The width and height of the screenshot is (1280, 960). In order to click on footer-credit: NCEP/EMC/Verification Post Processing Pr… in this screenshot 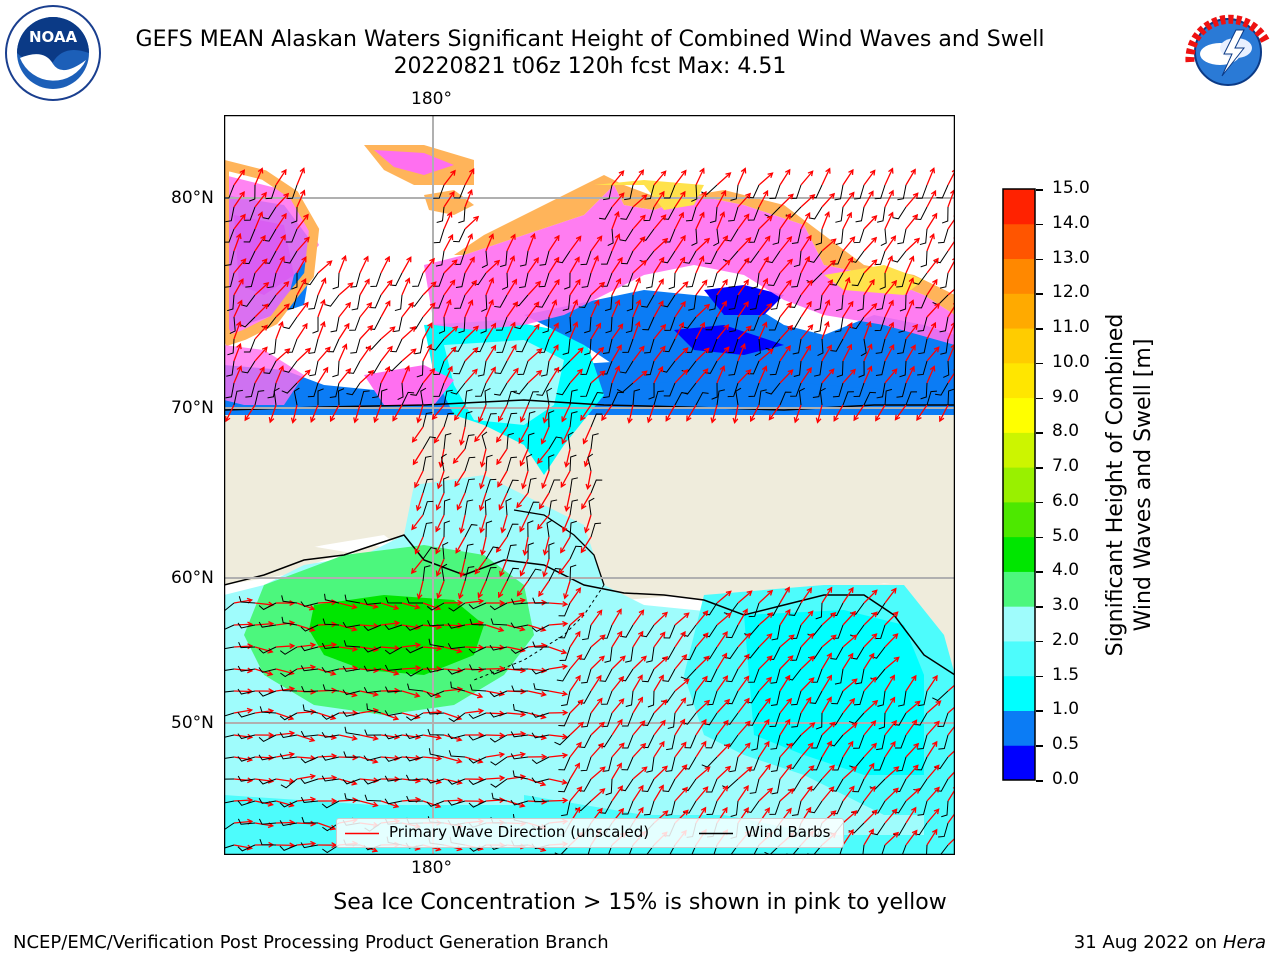, I will do `click(311, 942)`.